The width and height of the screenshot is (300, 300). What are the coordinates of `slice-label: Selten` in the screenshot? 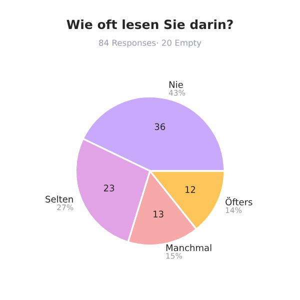 It's located at (59, 199).